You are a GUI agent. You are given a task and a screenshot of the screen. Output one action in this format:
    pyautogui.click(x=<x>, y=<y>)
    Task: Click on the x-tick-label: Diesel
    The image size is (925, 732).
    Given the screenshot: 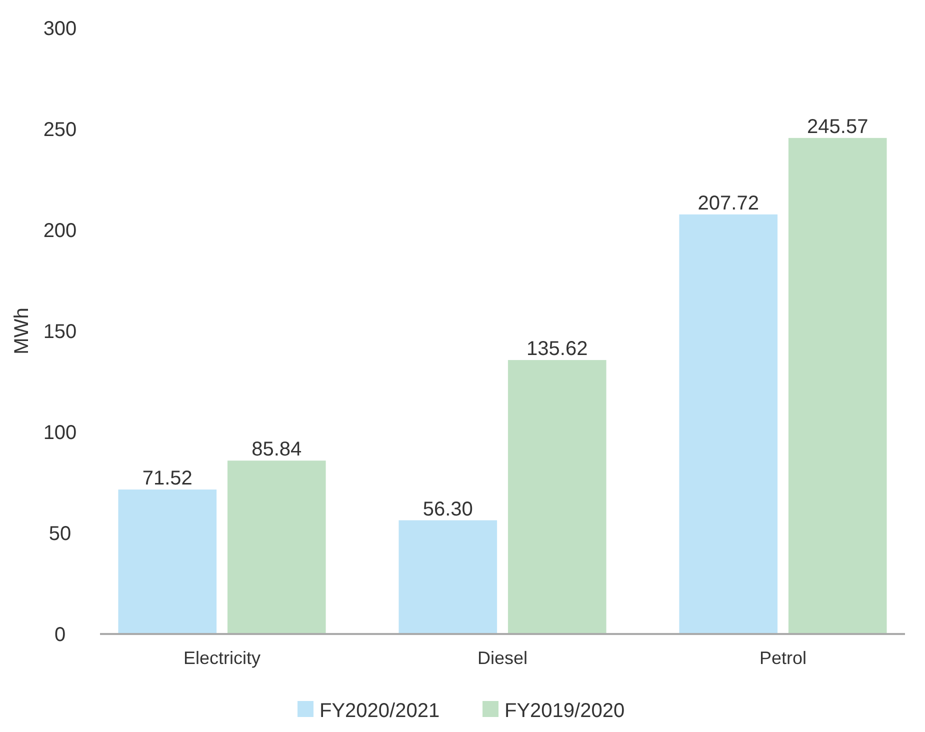 What is the action you would take?
    pyautogui.click(x=502, y=658)
    